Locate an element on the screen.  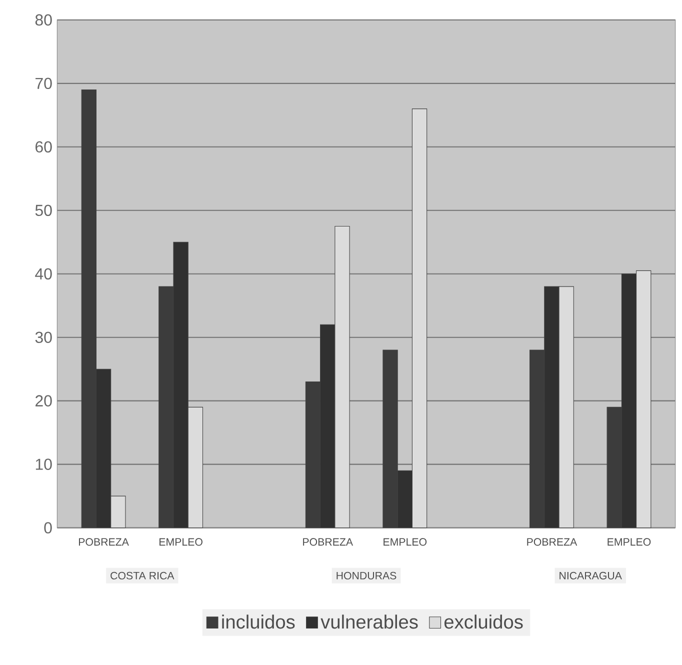
y-tick-label: 0 is located at coordinates (48, 528).